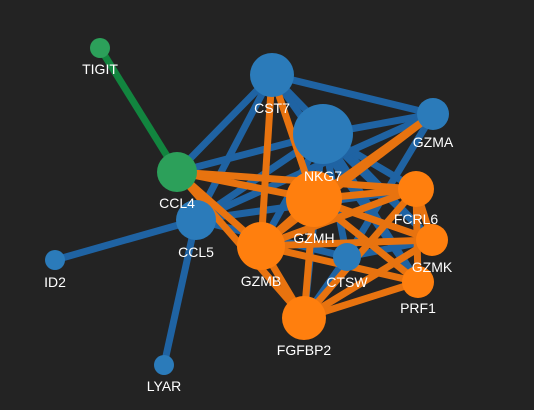  Describe the element at coordinates (138, 110) in the screenshot. I see `edge-tigit-ccl4` at that location.